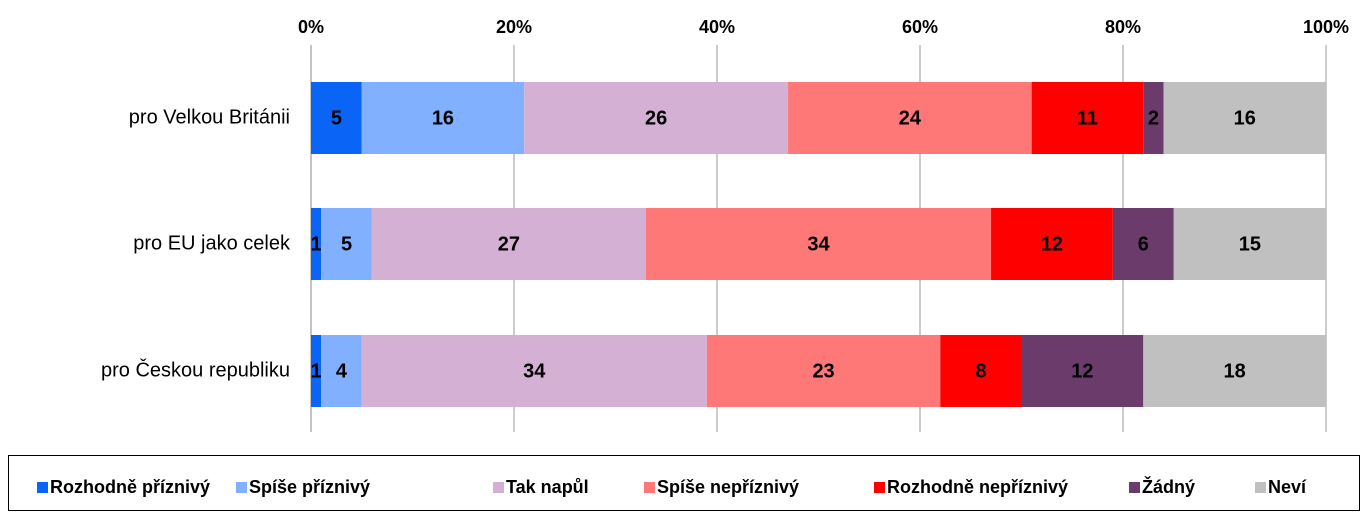 The height and width of the screenshot is (513, 1368). What do you see at coordinates (717, 27) in the screenshot?
I see `x-tick-label: 40%` at bounding box center [717, 27].